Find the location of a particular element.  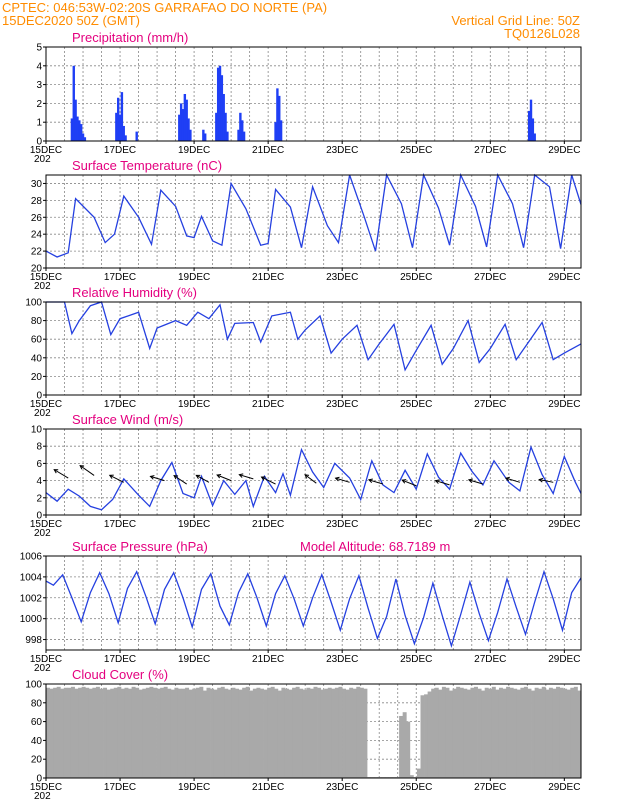

temp-xtick-label: 23DEC is located at coordinates (342, 277).